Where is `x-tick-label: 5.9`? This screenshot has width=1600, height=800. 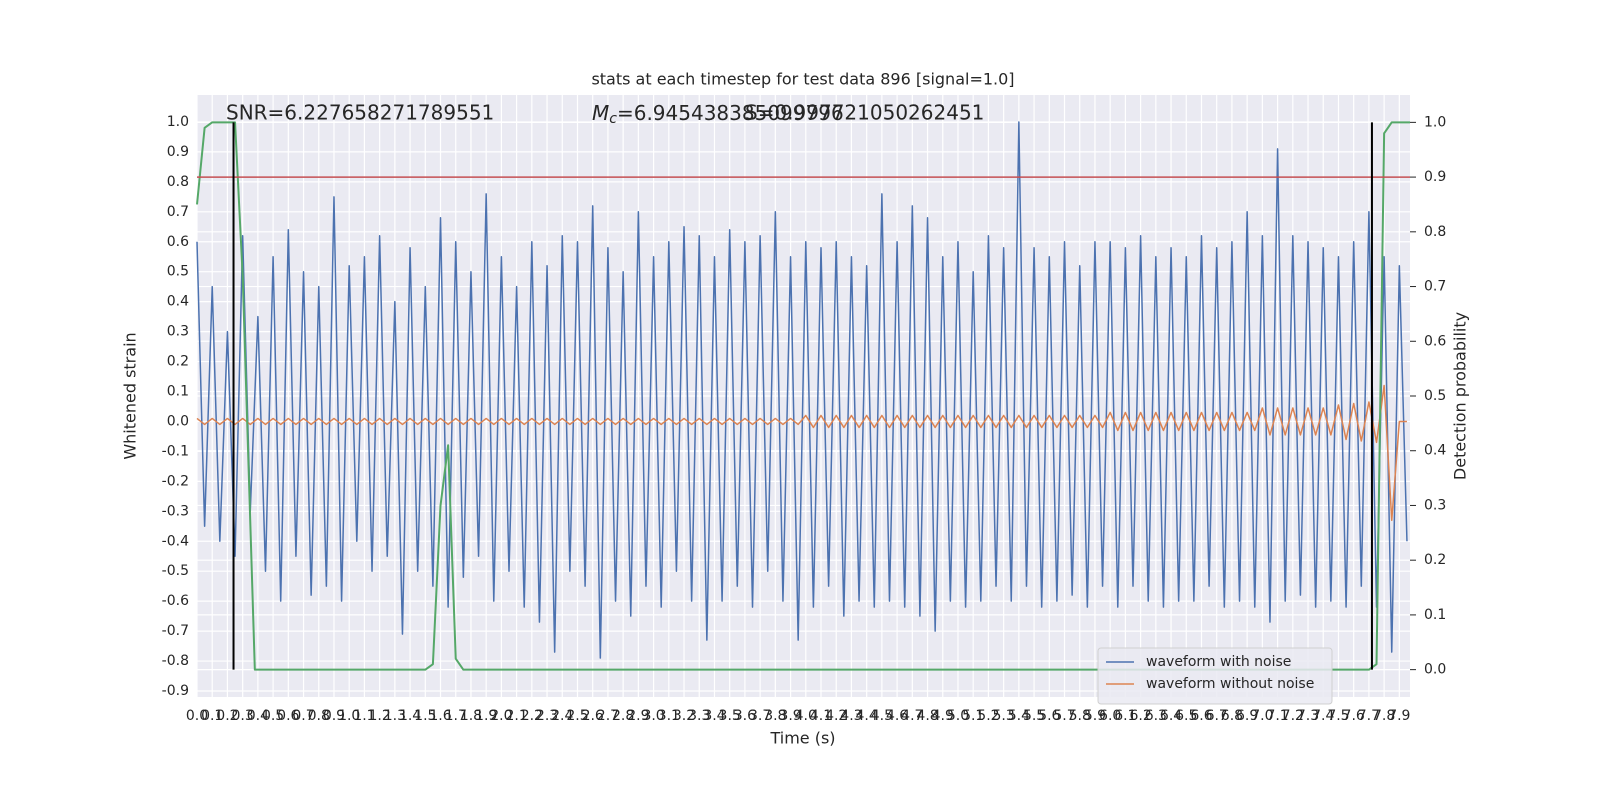 x-tick-label: 5.9 is located at coordinates (1095, 716).